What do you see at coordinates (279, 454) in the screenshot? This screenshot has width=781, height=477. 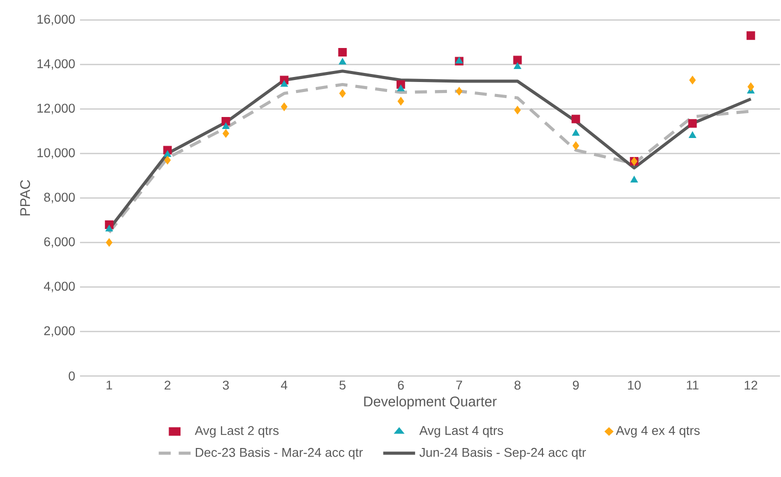 I see `legend-label: Dec-23 Basis - Mar-24 acc qtr` at bounding box center [279, 454].